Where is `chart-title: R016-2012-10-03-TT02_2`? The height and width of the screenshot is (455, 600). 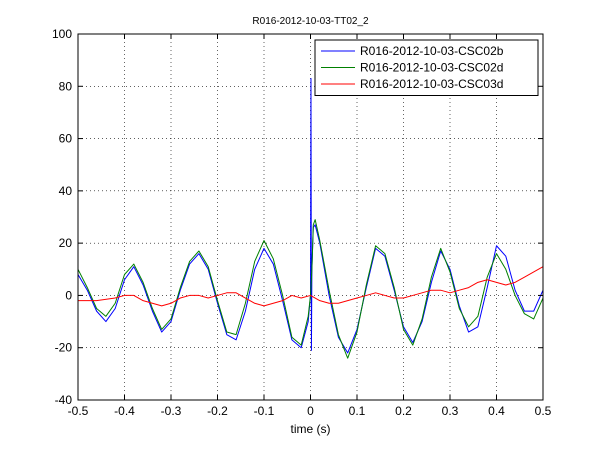
chart-title: R016-2012-10-03-TT02_2 is located at coordinates (310, 21).